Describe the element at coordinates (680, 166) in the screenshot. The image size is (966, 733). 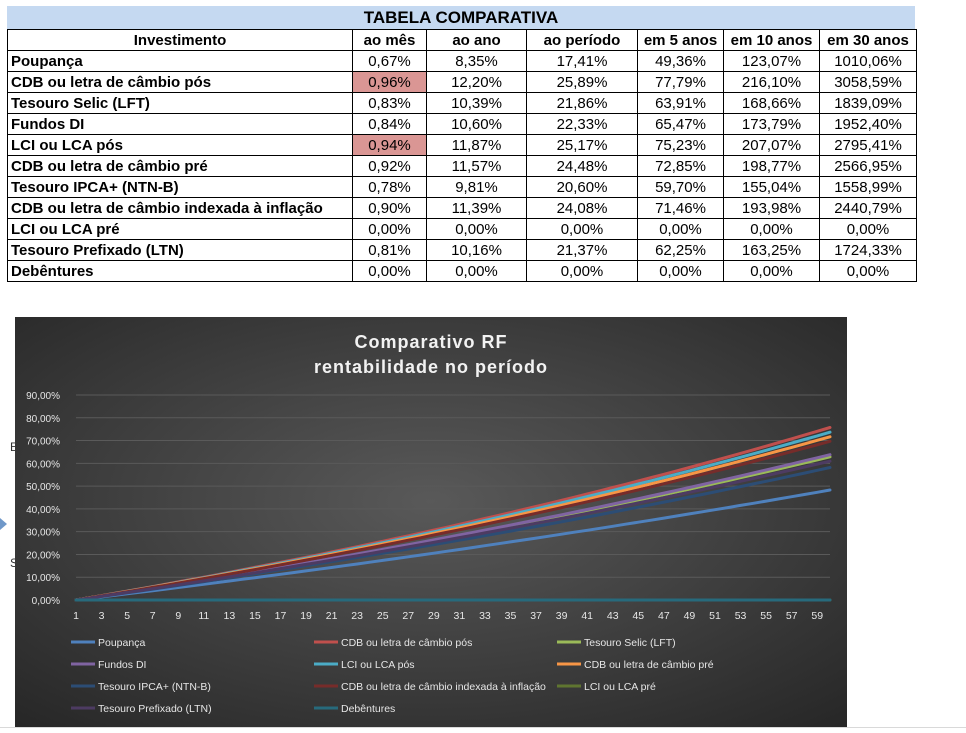
I see `value-cell: 72,85%` at that location.